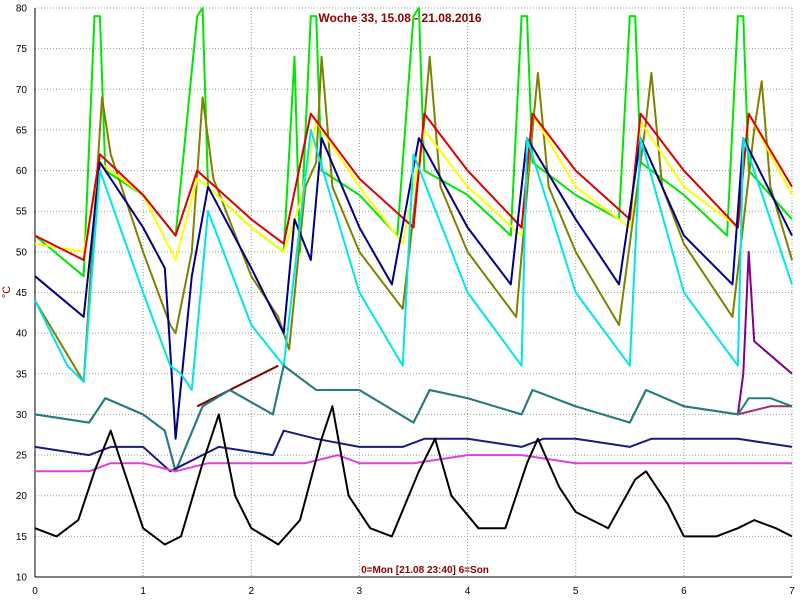 The image size is (800, 600). What do you see at coordinates (468, 591) in the screenshot?
I see `x-tick-label: 4` at bounding box center [468, 591].